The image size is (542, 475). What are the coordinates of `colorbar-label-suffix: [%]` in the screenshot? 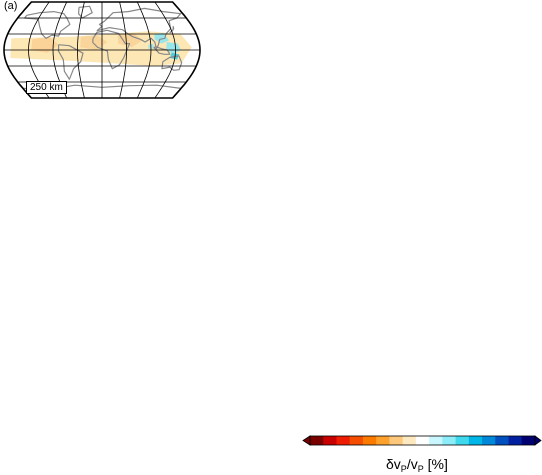 It's located at (435, 464).